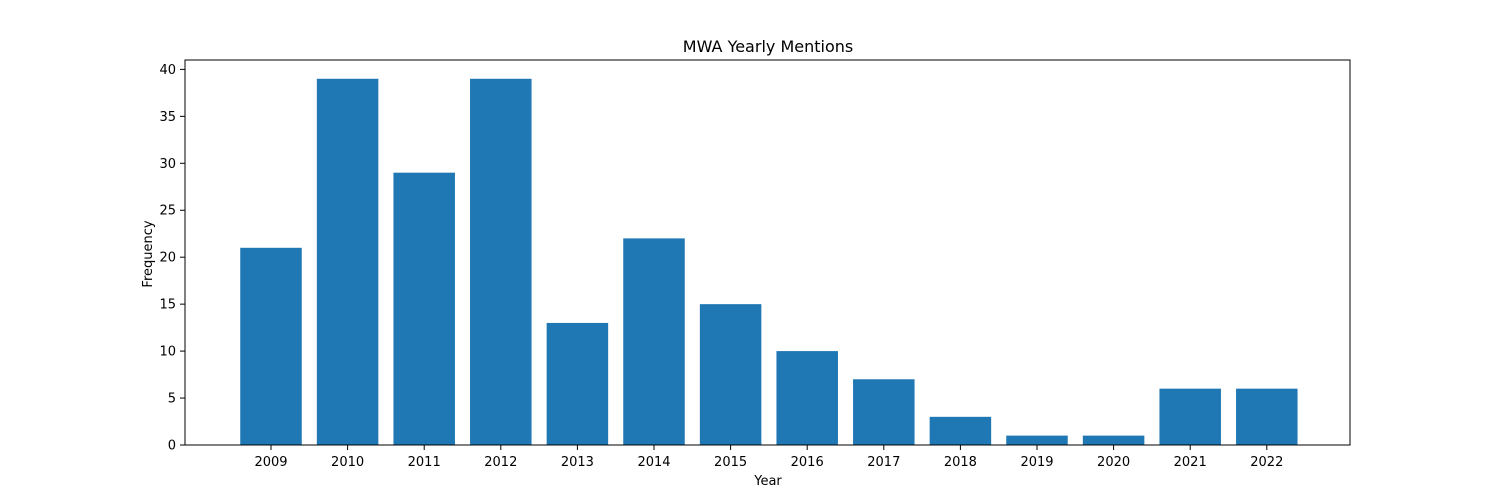 Image resolution: width=1500 pixels, height=500 pixels. What do you see at coordinates (172, 446) in the screenshot?
I see `y-tick-label: 0` at bounding box center [172, 446].